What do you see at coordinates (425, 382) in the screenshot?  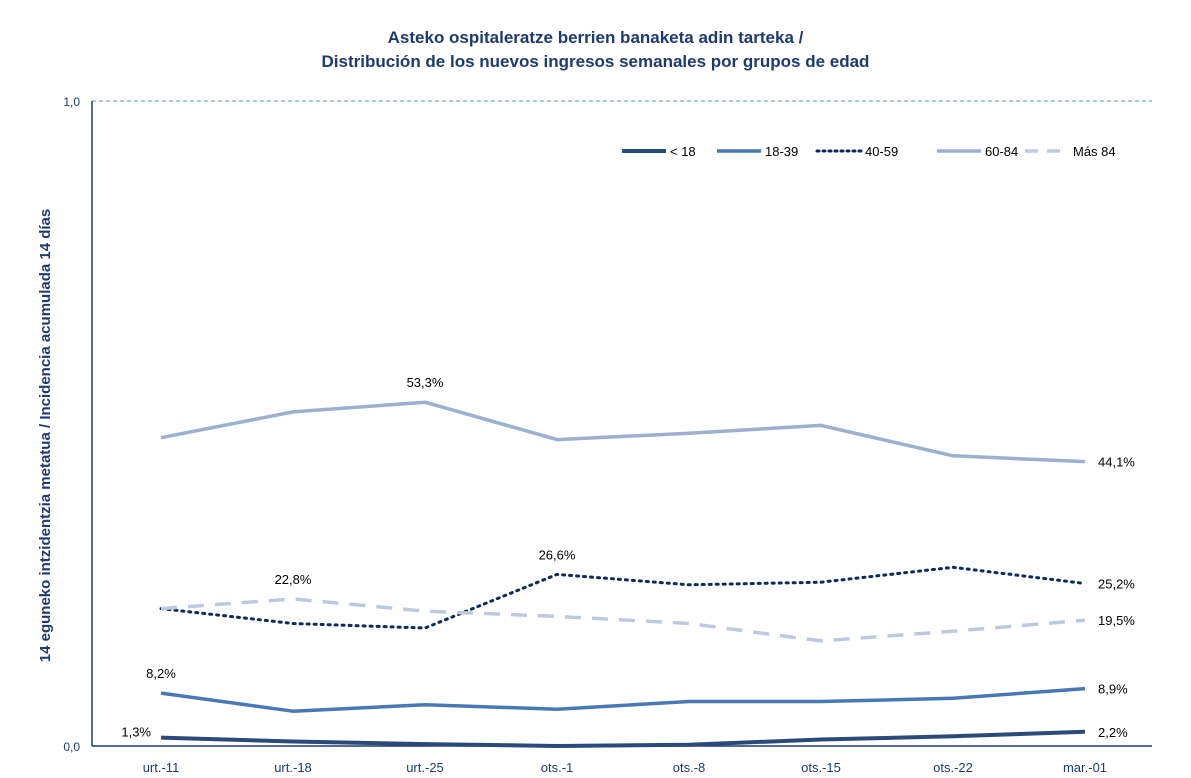 I see `data-label: 53,3%` at bounding box center [425, 382].